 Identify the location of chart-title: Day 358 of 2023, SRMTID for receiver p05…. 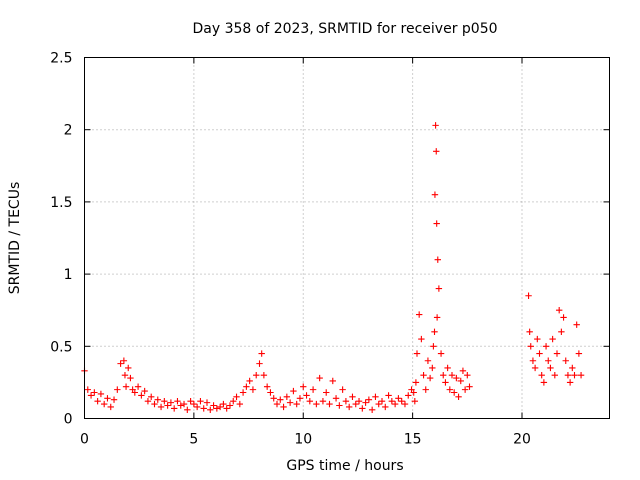
(344, 29).